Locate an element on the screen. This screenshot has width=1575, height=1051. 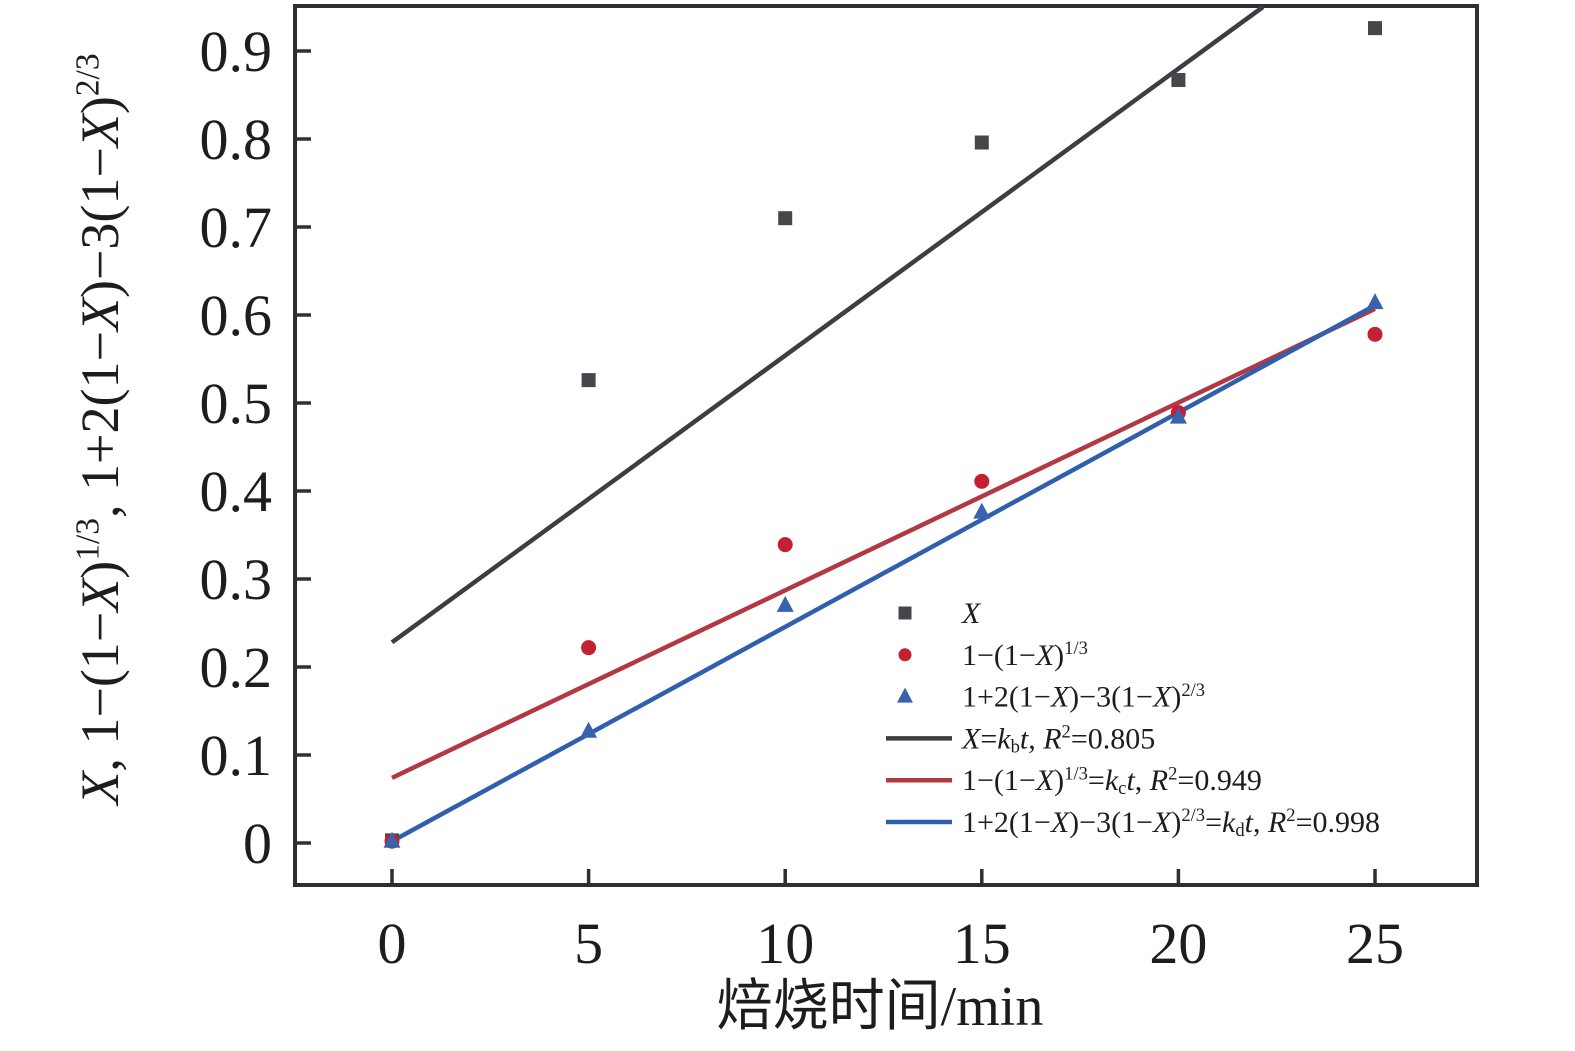
y-tick-label: 0.4 is located at coordinates (236, 491).